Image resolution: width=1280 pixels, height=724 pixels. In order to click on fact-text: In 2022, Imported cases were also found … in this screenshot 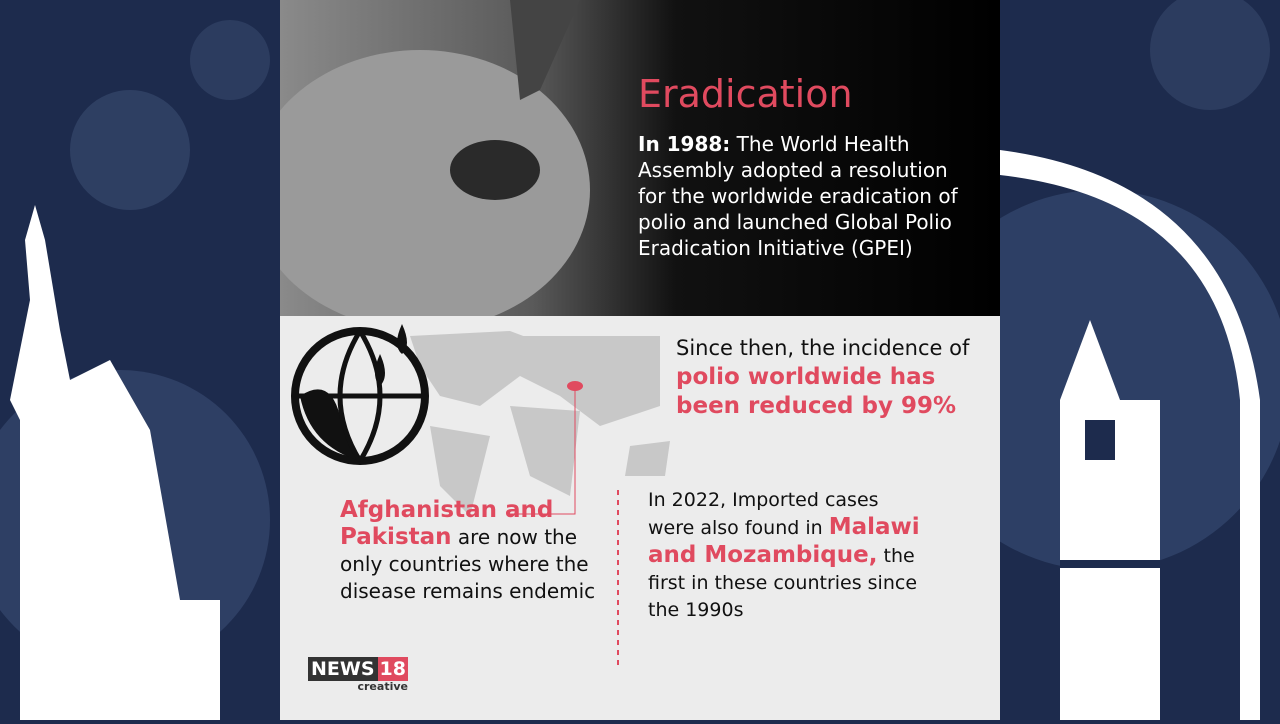, I will do `click(763, 514)`.